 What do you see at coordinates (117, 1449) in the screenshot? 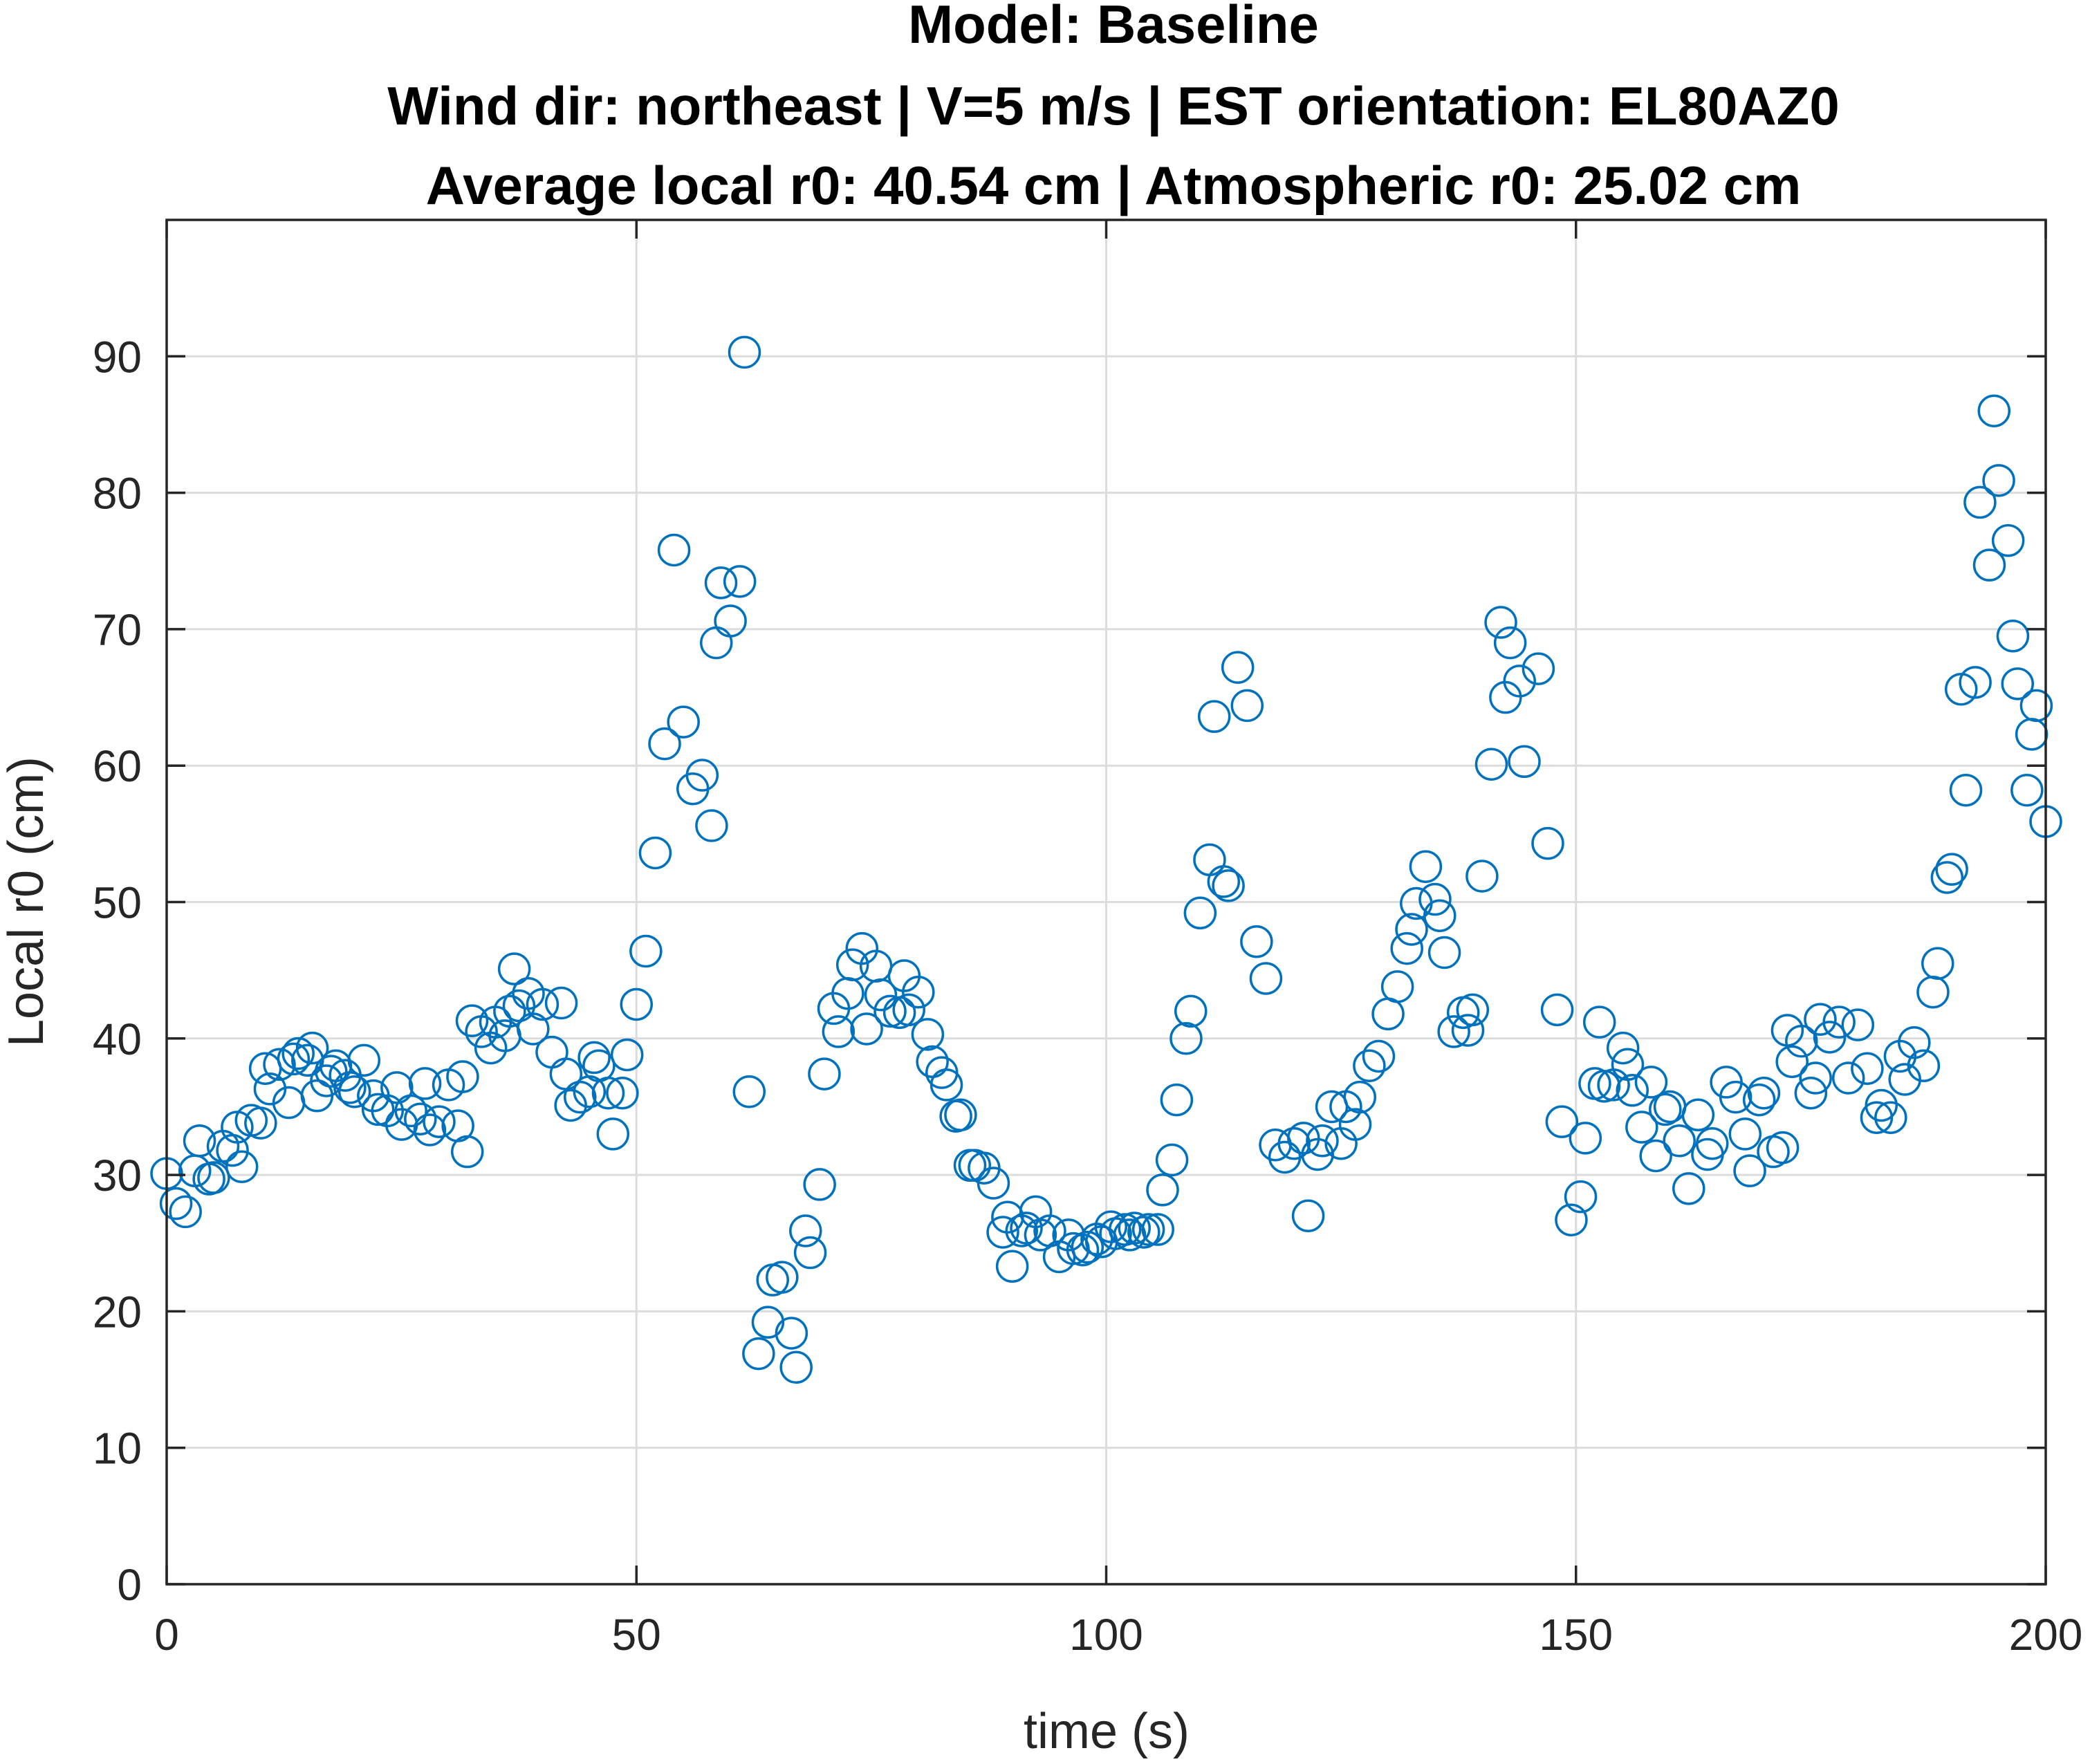
I see `y-tick-label: 10` at bounding box center [117, 1449].